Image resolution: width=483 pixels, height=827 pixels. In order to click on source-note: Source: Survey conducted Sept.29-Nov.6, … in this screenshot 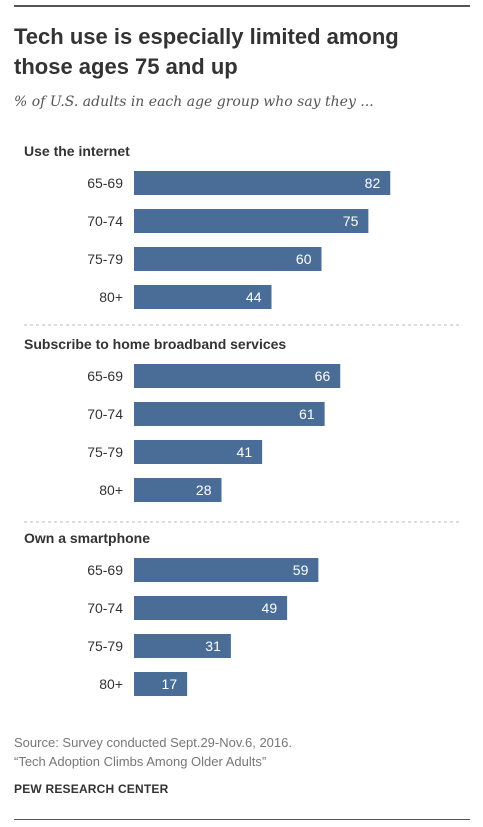, I will do `click(234, 752)`.